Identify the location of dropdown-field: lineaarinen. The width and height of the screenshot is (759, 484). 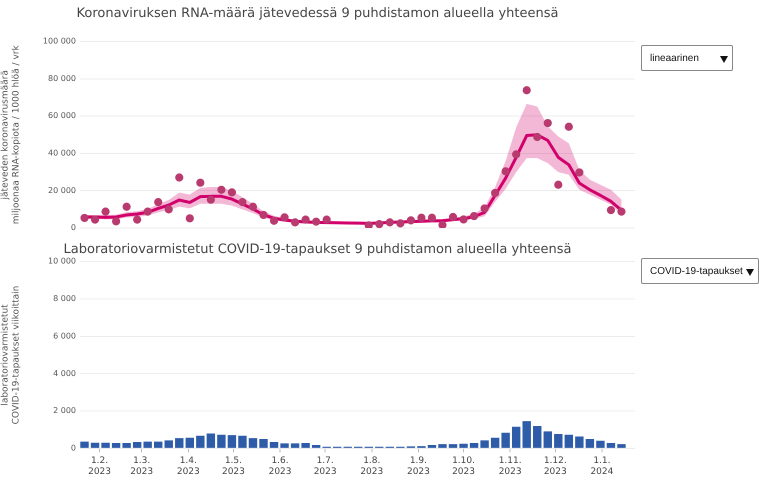
(687, 58).